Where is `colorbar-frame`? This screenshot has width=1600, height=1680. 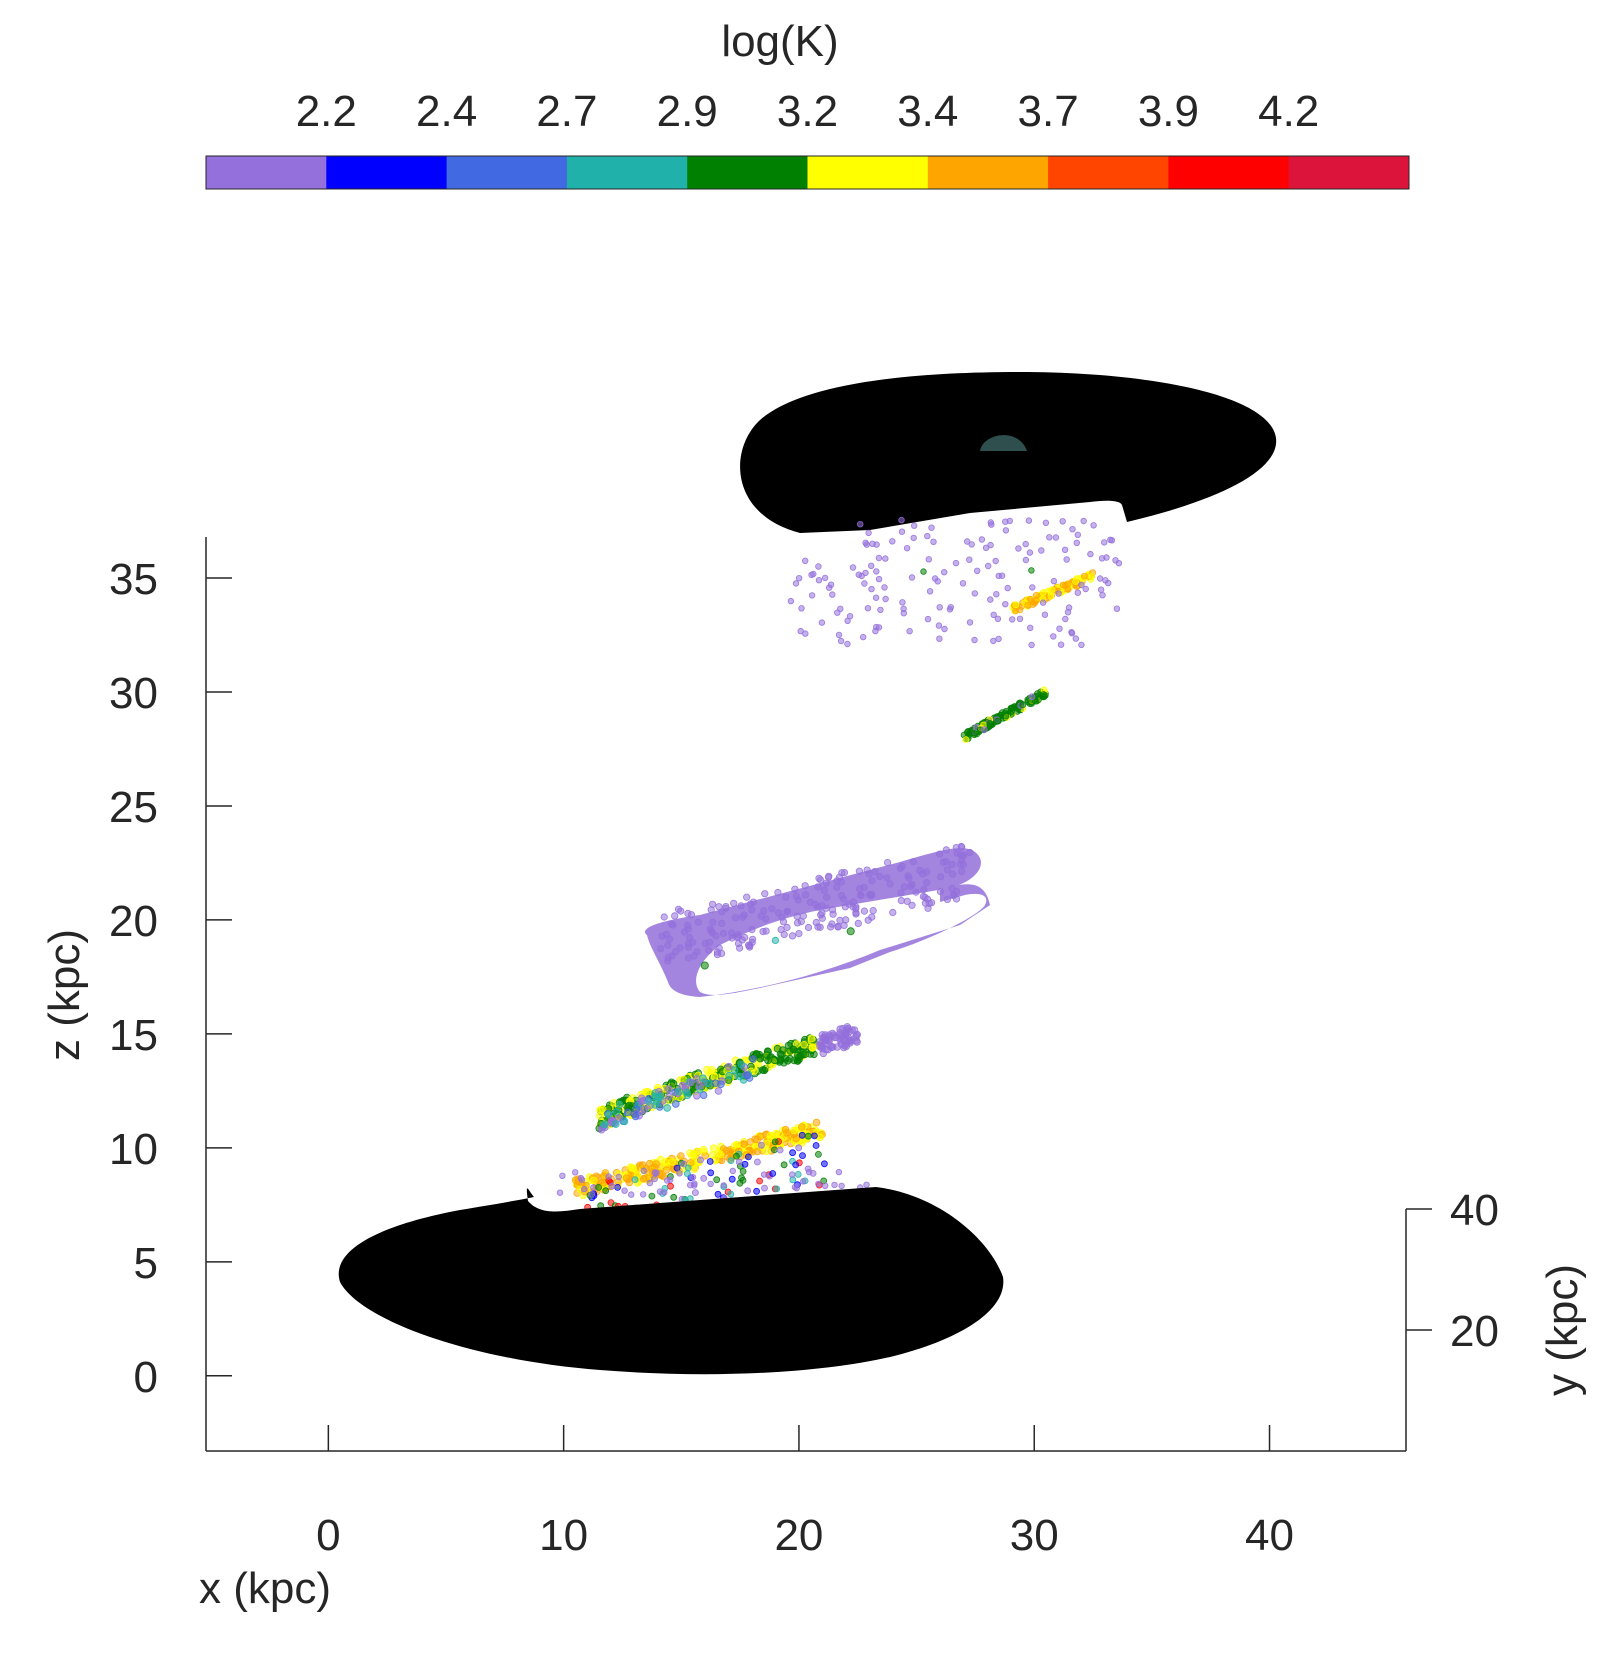
colorbar-frame is located at coordinates (807, 172).